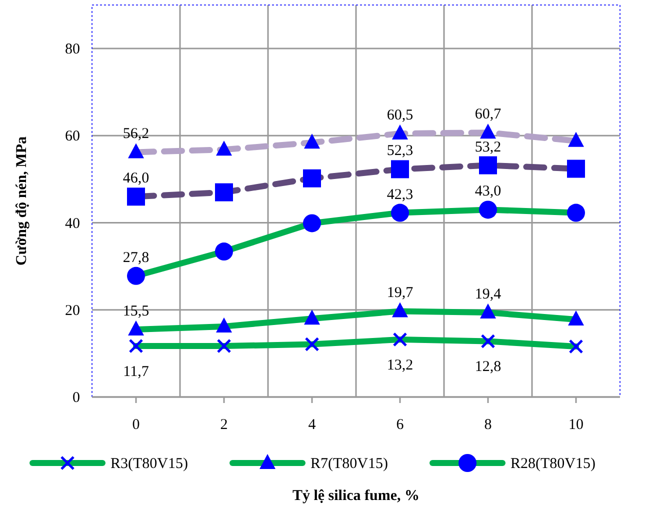 This screenshot has height=509, width=645. Describe the element at coordinates (22, 201) in the screenshot. I see `y-axis-title: Cường độ nén, MPa` at that location.